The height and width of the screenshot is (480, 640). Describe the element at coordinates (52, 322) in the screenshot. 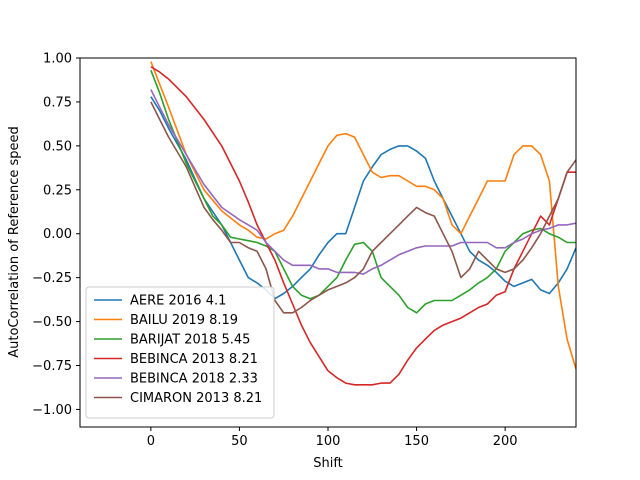

I see `y-tick-label: −0.50` at that location.